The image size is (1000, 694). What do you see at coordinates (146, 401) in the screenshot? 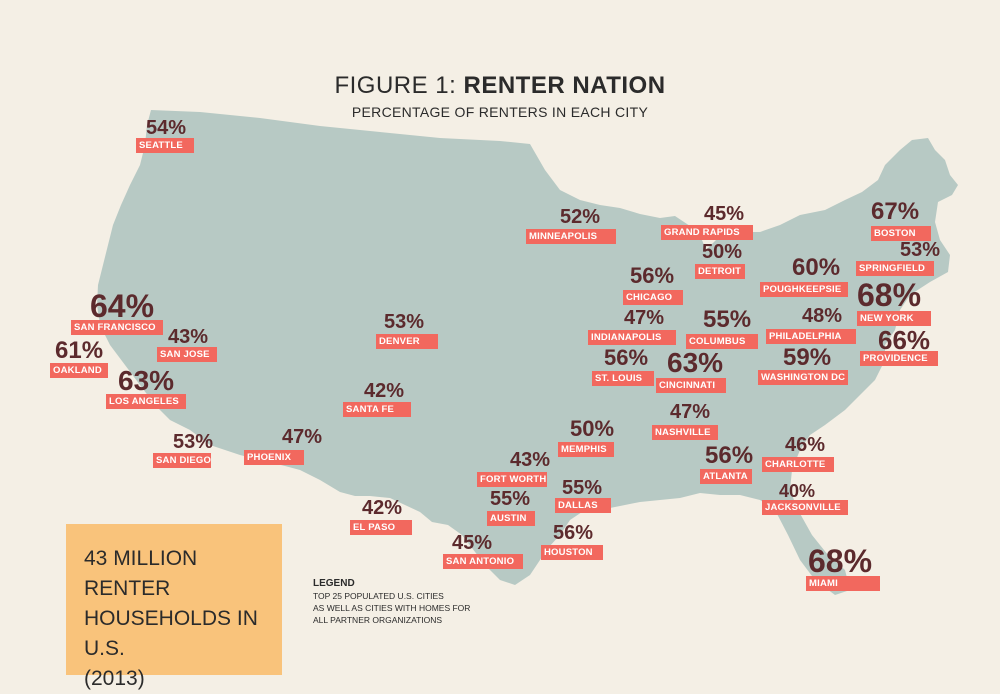
I see `city-name-tag: LOS ANGELES` at bounding box center [146, 401].